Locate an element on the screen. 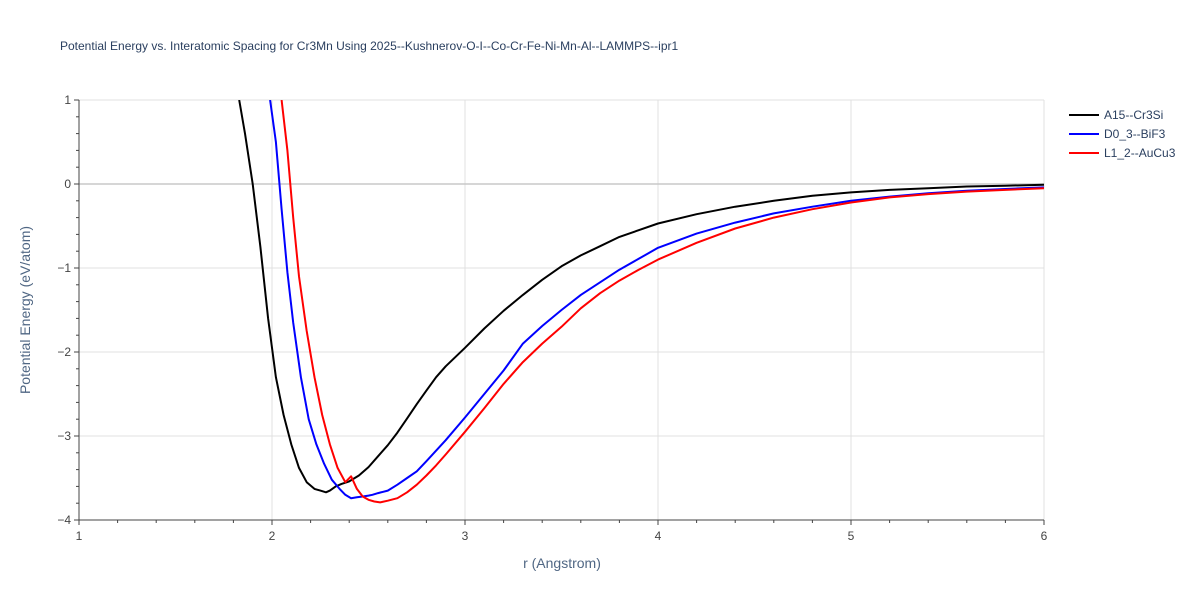 The width and height of the screenshot is (1200, 600). legend-label: A15--Cr3Si is located at coordinates (1133, 115).